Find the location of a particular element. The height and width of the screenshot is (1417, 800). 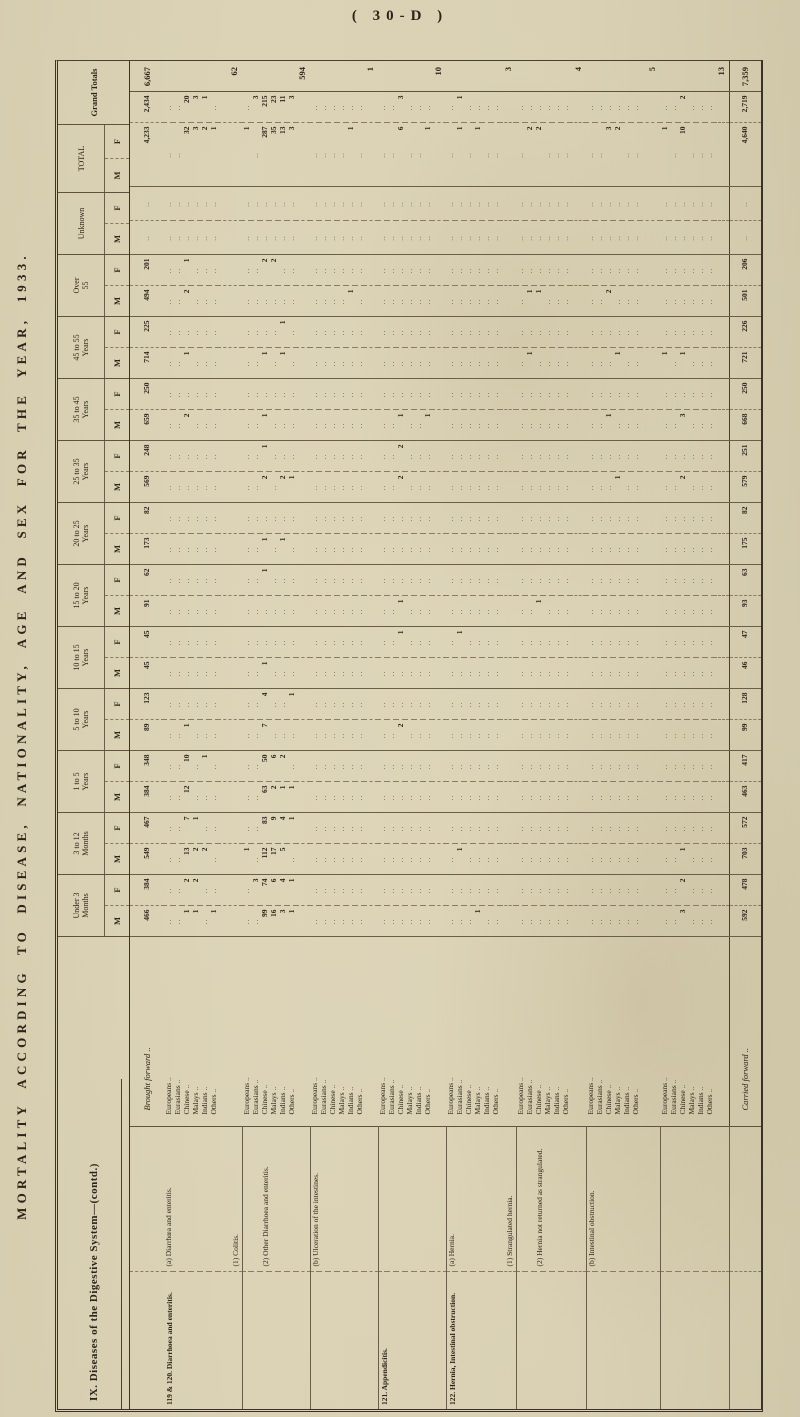

nationality-label: Chinese .. is located at coordinates (400, 1032).